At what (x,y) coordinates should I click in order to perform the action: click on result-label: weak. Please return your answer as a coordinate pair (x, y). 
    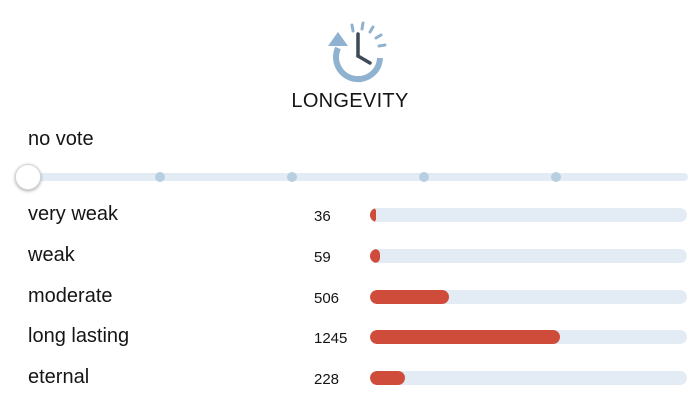
    Looking at the image, I should click on (51, 255).